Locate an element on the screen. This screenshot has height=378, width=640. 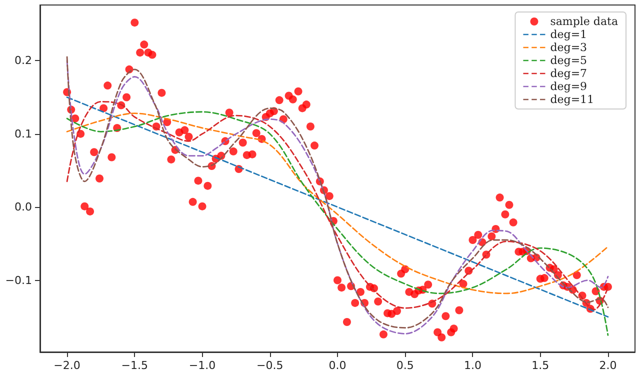
legend-label: deg=9 is located at coordinates (569, 86).